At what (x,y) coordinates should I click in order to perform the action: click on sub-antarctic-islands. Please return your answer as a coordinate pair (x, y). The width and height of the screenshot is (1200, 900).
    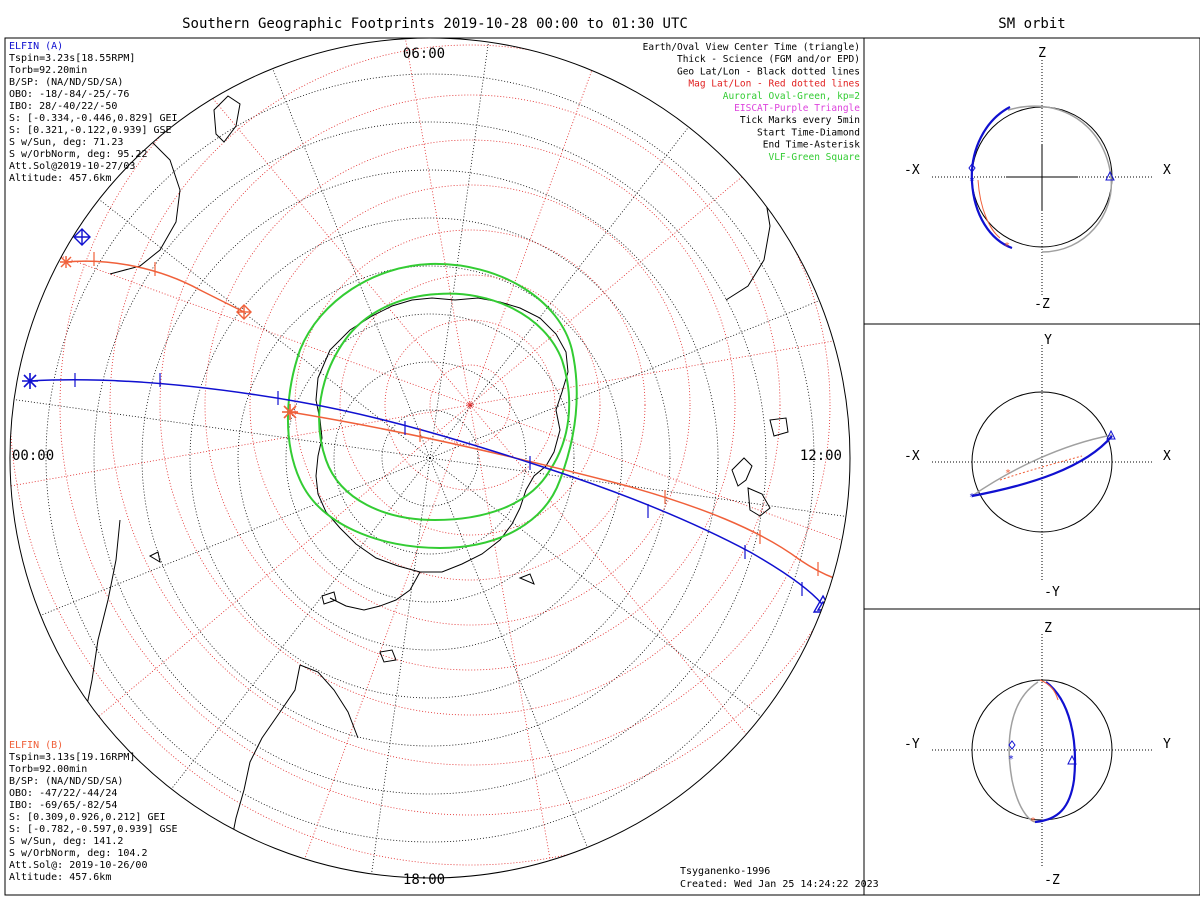
    Looking at the image, I should click on (341, 568).